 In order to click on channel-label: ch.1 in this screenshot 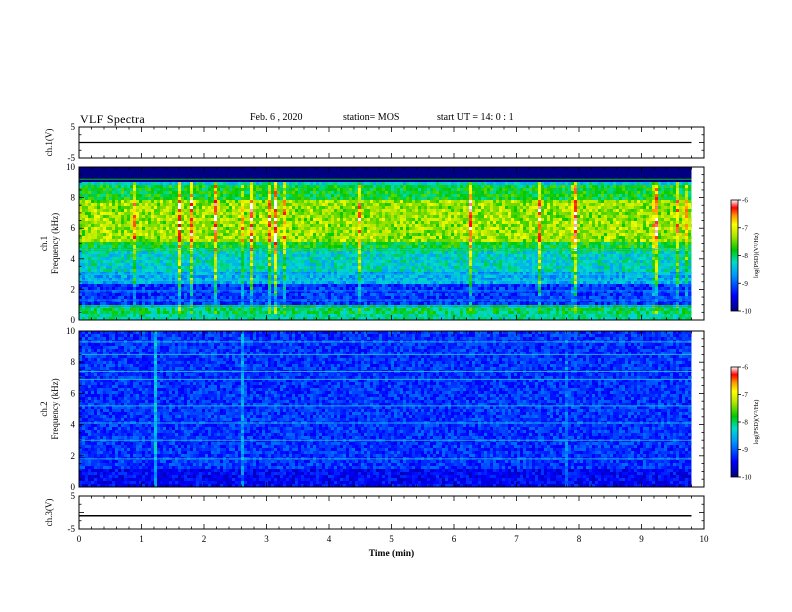, I will do `click(44, 243)`.